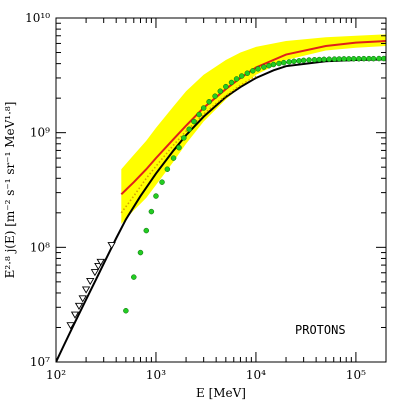 This screenshot has width=407, height=407. Describe the element at coordinates (40, 133) in the screenshot. I see `y-tick-label: 10⁹` at that location.